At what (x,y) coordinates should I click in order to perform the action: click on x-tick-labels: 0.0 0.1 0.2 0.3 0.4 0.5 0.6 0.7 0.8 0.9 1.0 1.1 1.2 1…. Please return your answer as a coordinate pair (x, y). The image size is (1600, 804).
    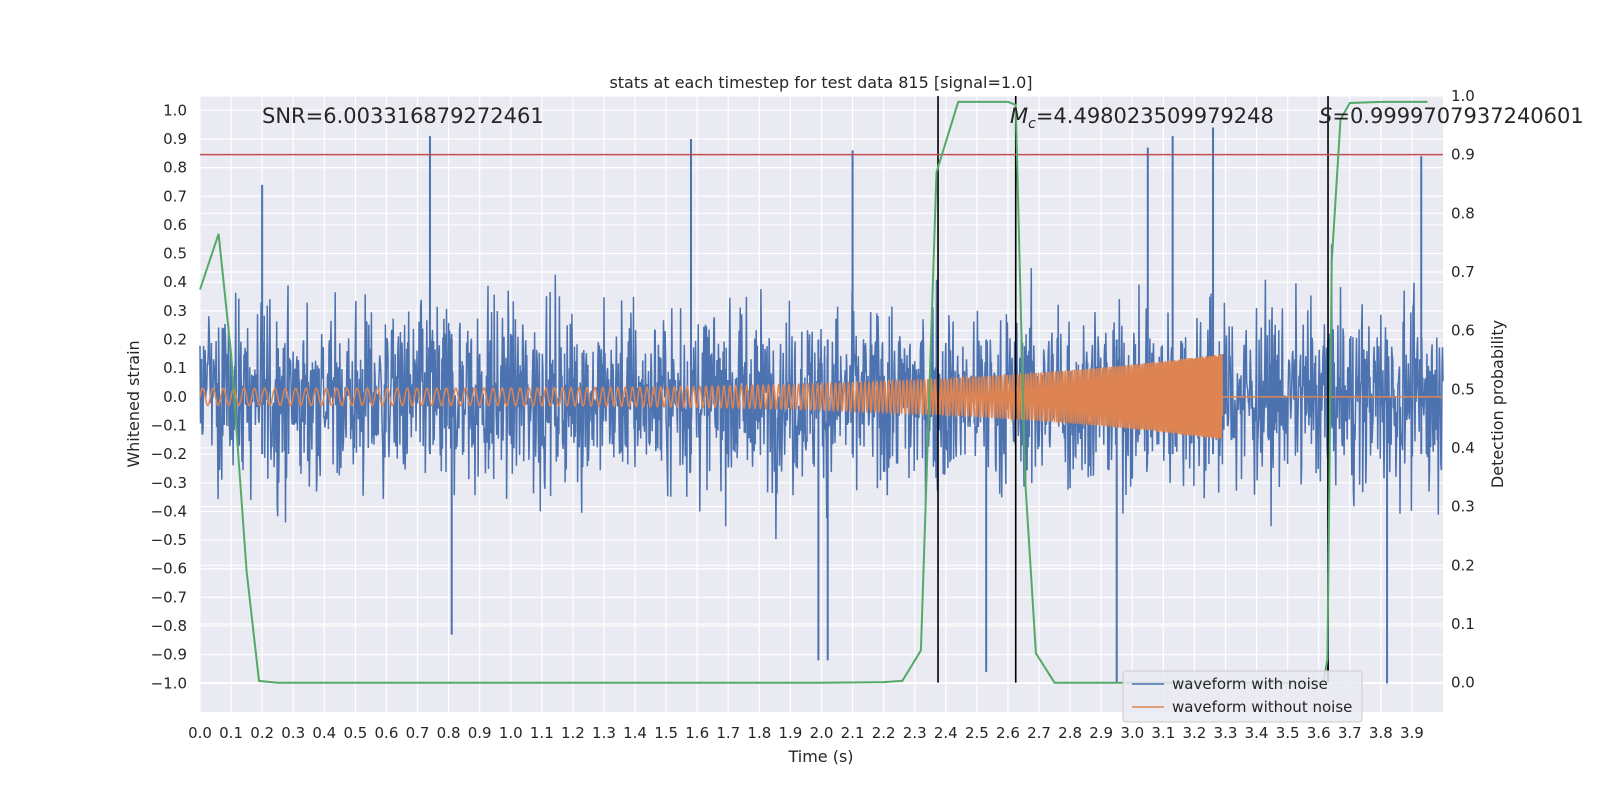
    Looking at the image, I should click on (806, 733).